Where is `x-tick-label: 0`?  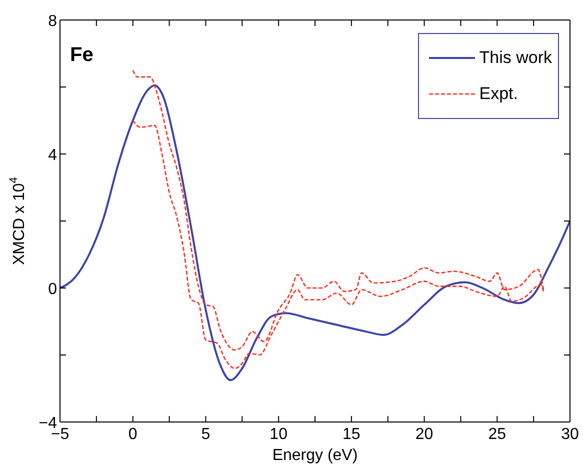 x-tick-label: 0 is located at coordinates (133, 434).